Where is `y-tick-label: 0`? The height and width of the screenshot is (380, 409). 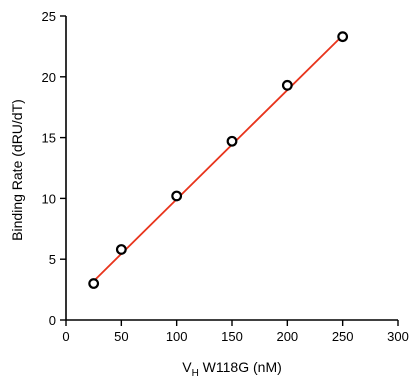 y-tick-label: 0 is located at coordinates (52, 320).